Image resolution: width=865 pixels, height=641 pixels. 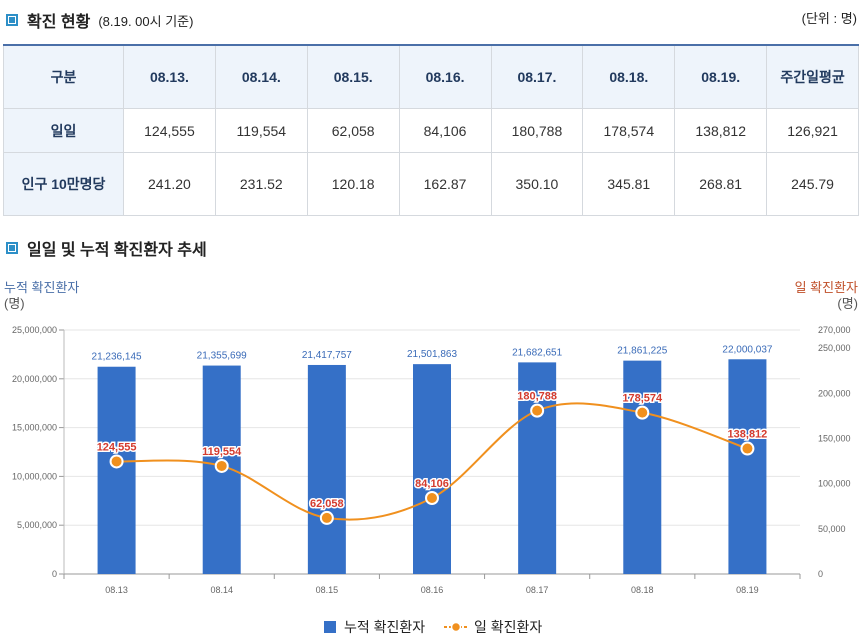 I want to click on x-tick-label: 08.13, so click(x=116, y=590).